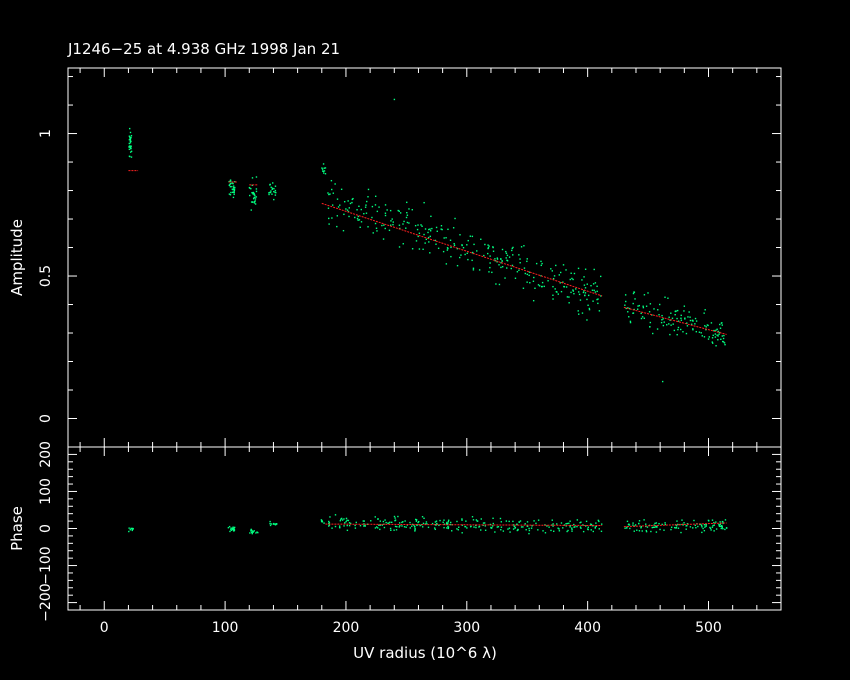 This screenshot has height=680, width=850. Describe the element at coordinates (46, 528) in the screenshot. I see `y-tick-label: 0` at that location.